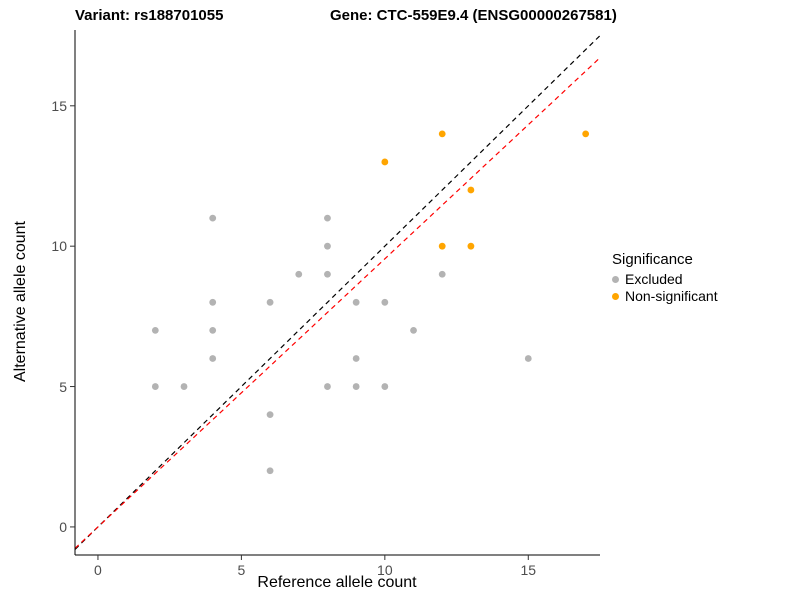 This screenshot has height=600, width=800. Describe the element at coordinates (98, 570) in the screenshot. I see `x-tick-label: 0` at that location.